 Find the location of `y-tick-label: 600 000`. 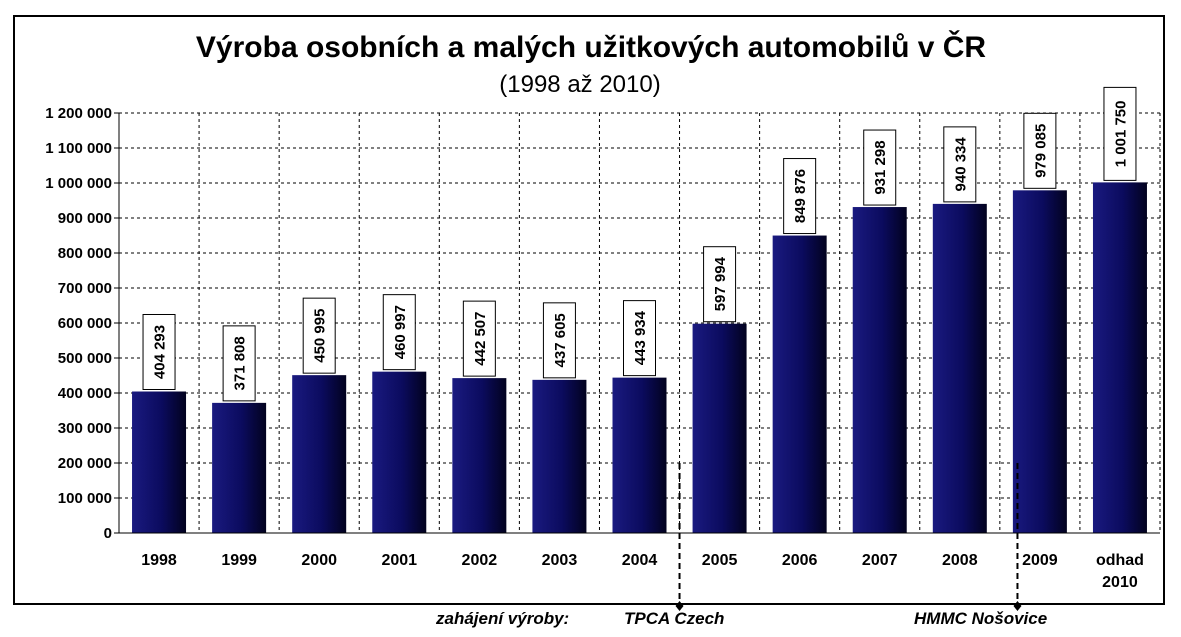

y-tick-label: 600 000 is located at coordinates (85, 323).